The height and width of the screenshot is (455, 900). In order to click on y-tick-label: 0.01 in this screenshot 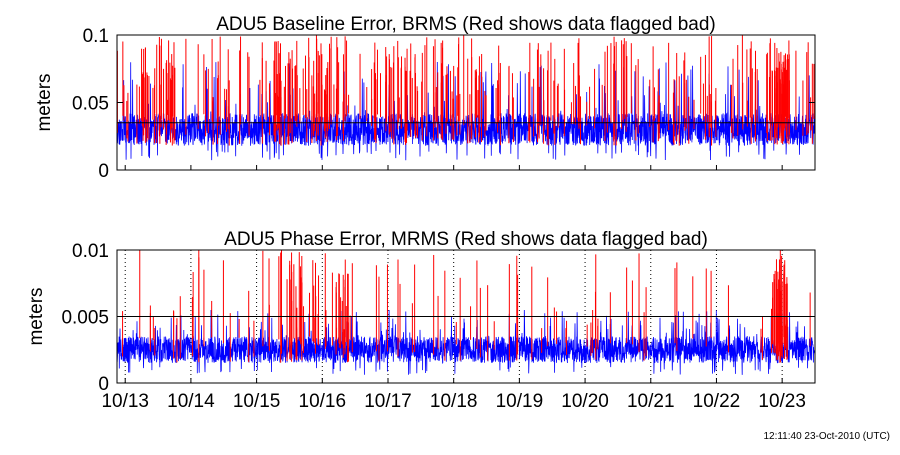, I will do `click(90, 251)`.